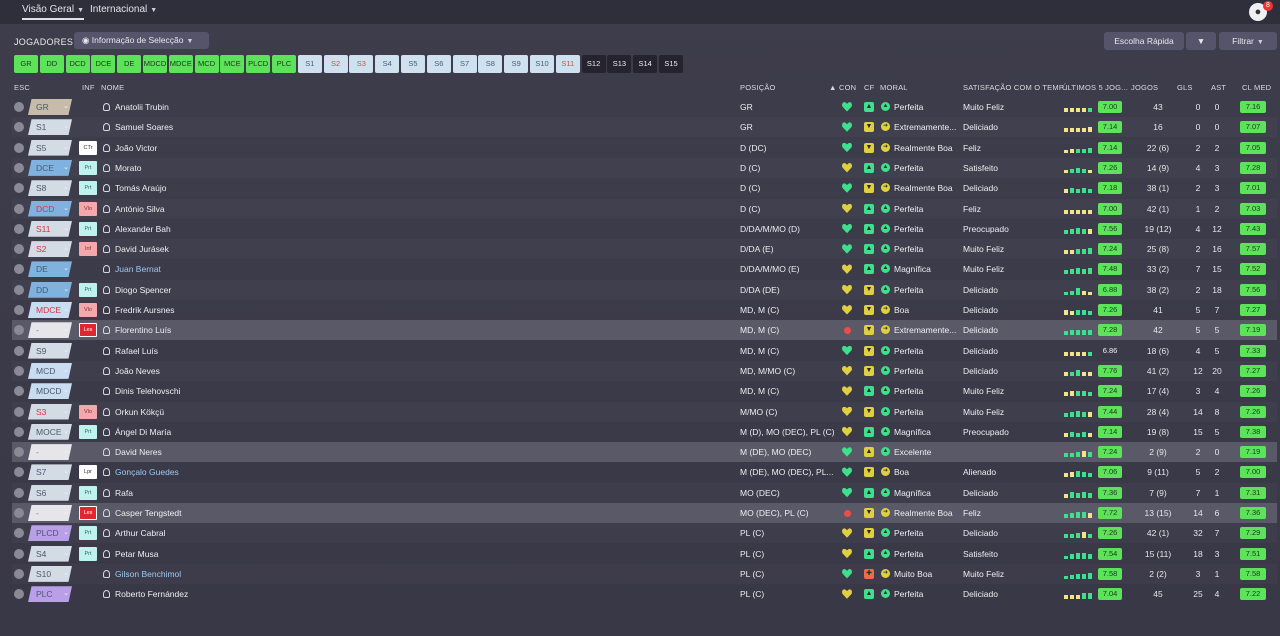 The height and width of the screenshot is (636, 1280). What do you see at coordinates (50, 188) in the screenshot?
I see `position-select: S8` at bounding box center [50, 188].